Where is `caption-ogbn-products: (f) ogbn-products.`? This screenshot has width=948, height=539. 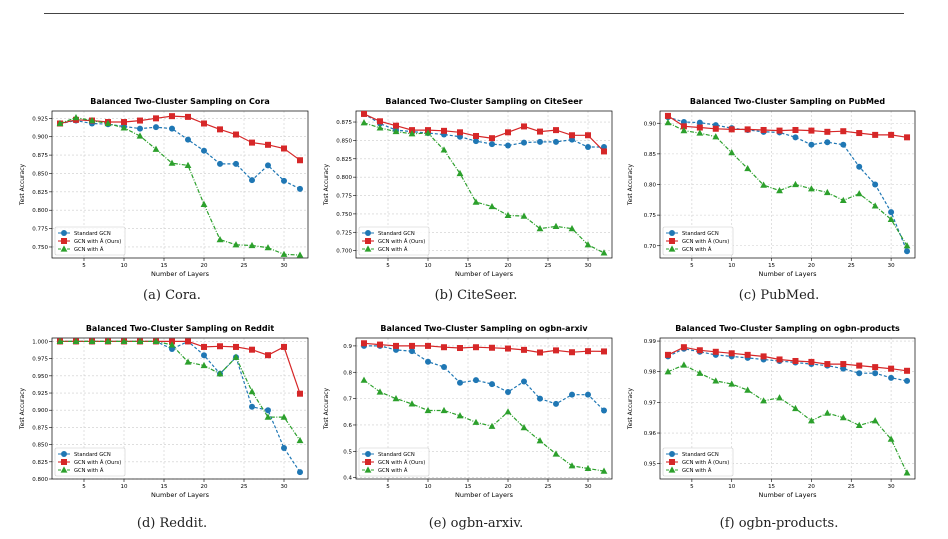 caption-ogbn-products: (f) ogbn-products. is located at coordinates (779, 523).